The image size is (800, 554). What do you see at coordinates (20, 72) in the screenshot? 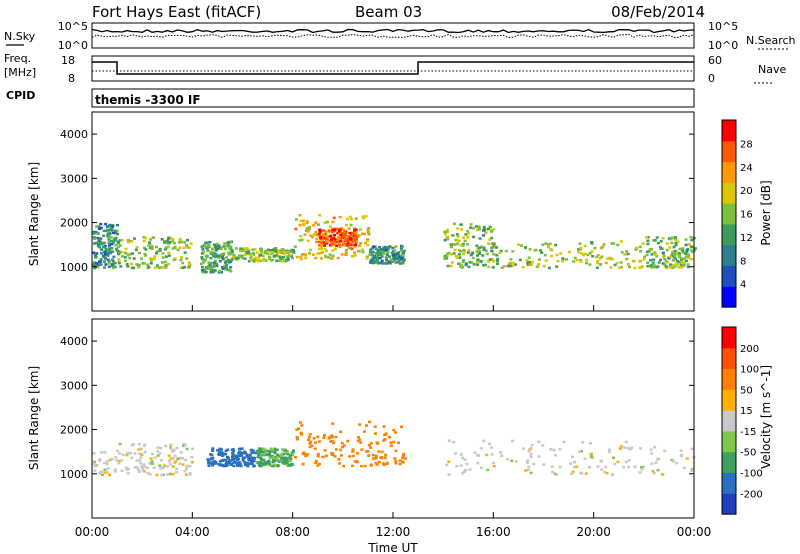
I see `freq-unit: [MHz]` at bounding box center [20, 72].